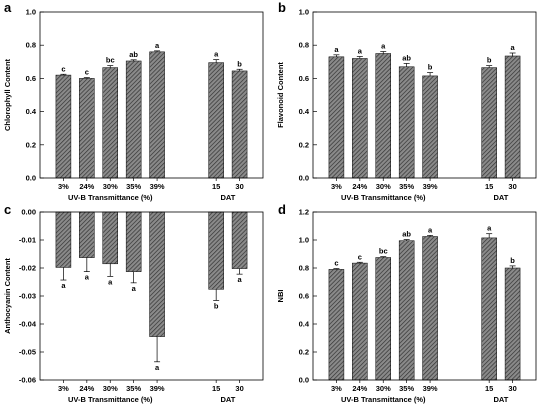 The width and height of the screenshot is (550, 406). Describe the element at coordinates (282, 209) in the screenshot. I see `panel-letter: d` at that location.